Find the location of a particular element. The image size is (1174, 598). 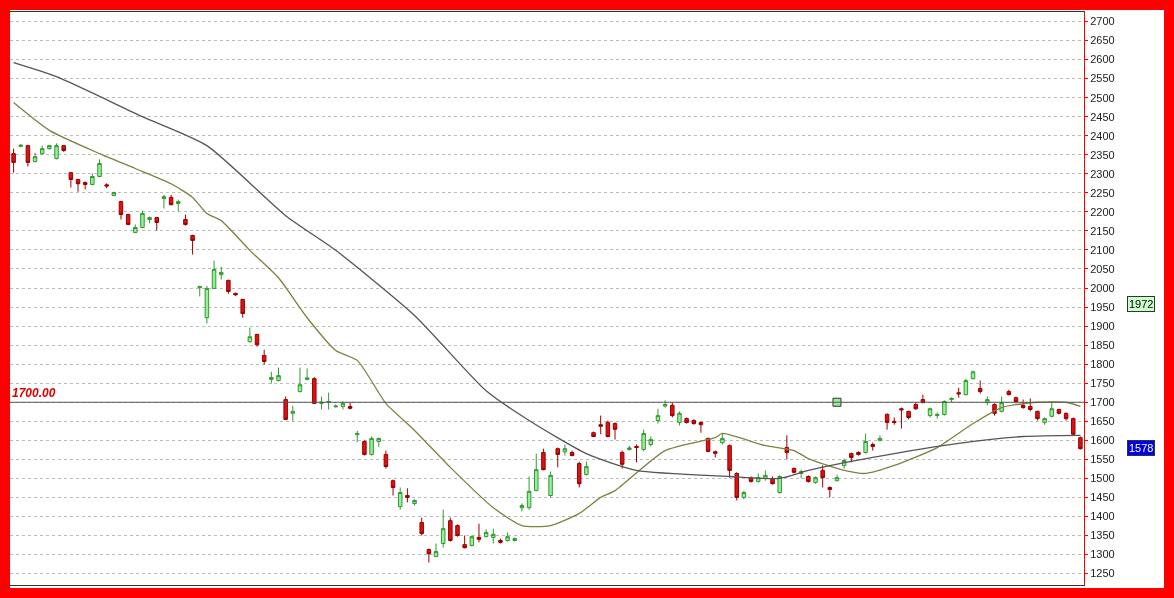

y-tick-label: 2400 is located at coordinates (1102, 135).